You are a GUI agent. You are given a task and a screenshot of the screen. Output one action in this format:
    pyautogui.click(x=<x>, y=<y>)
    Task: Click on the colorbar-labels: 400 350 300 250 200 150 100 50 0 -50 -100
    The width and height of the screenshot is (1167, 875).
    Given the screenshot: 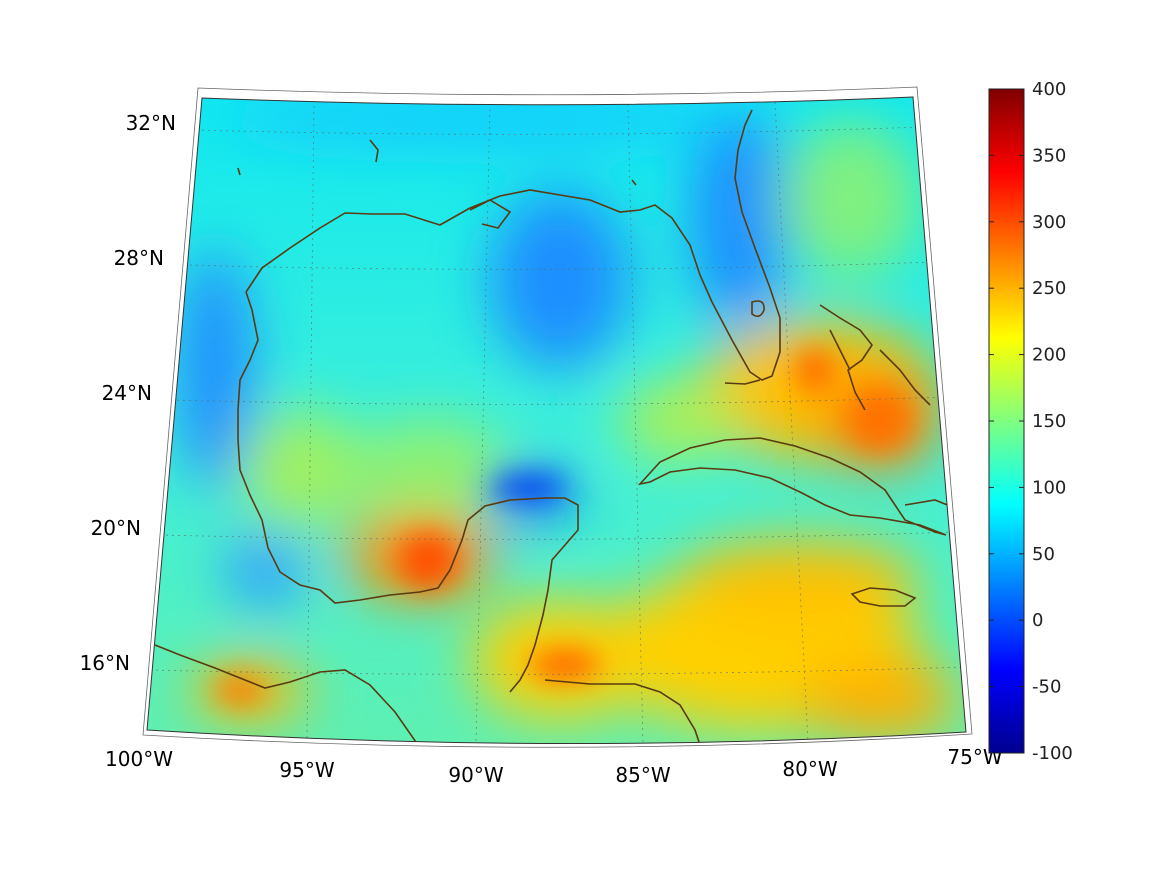 What is the action you would take?
    pyautogui.click(x=1052, y=421)
    